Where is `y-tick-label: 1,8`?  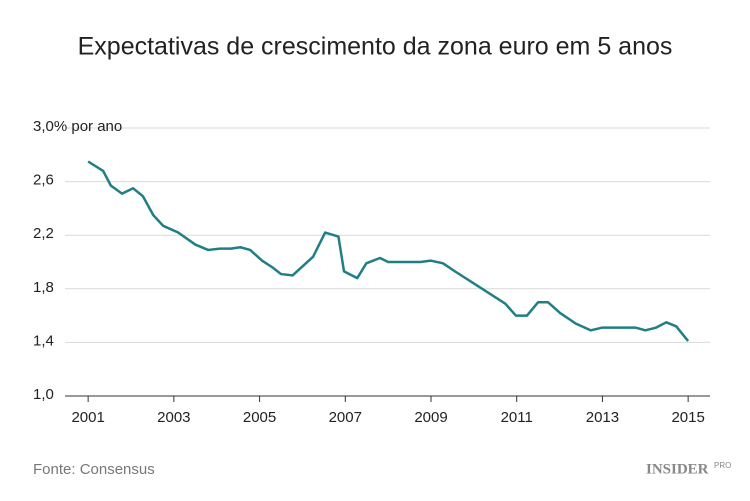
y-tick-label: 1,8 is located at coordinates (43, 287).